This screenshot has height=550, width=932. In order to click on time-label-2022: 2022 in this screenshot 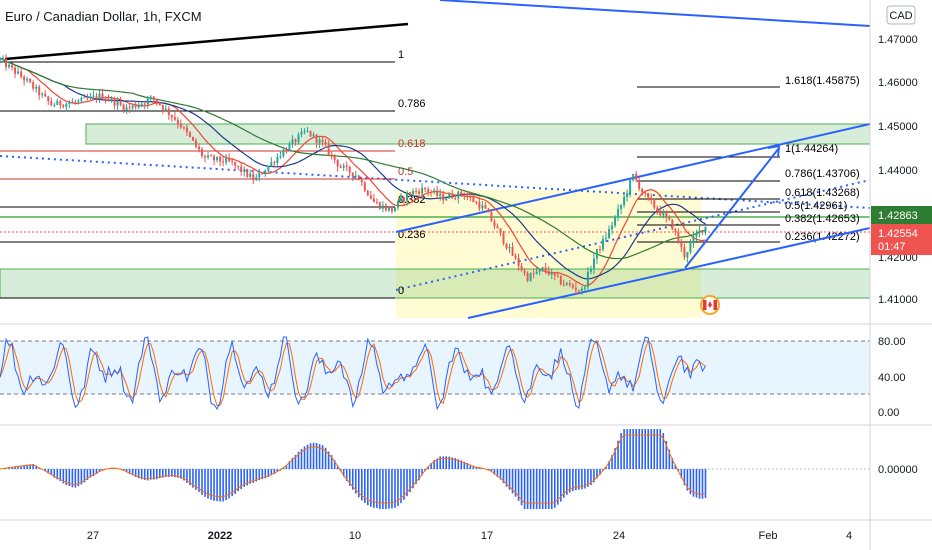, I will do `click(220, 536)`.